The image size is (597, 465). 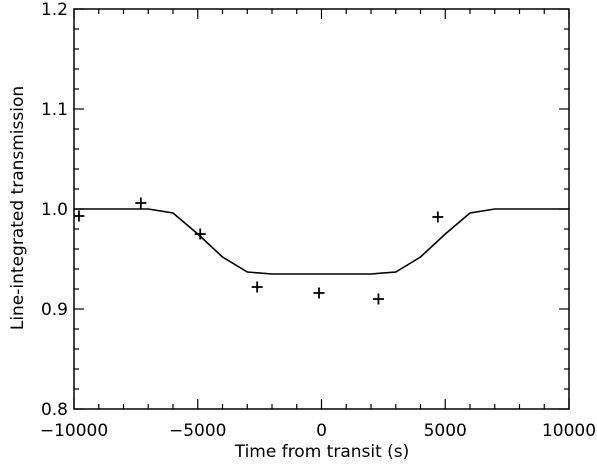 I want to click on y-tick-label: 1.1, so click(x=54, y=110).